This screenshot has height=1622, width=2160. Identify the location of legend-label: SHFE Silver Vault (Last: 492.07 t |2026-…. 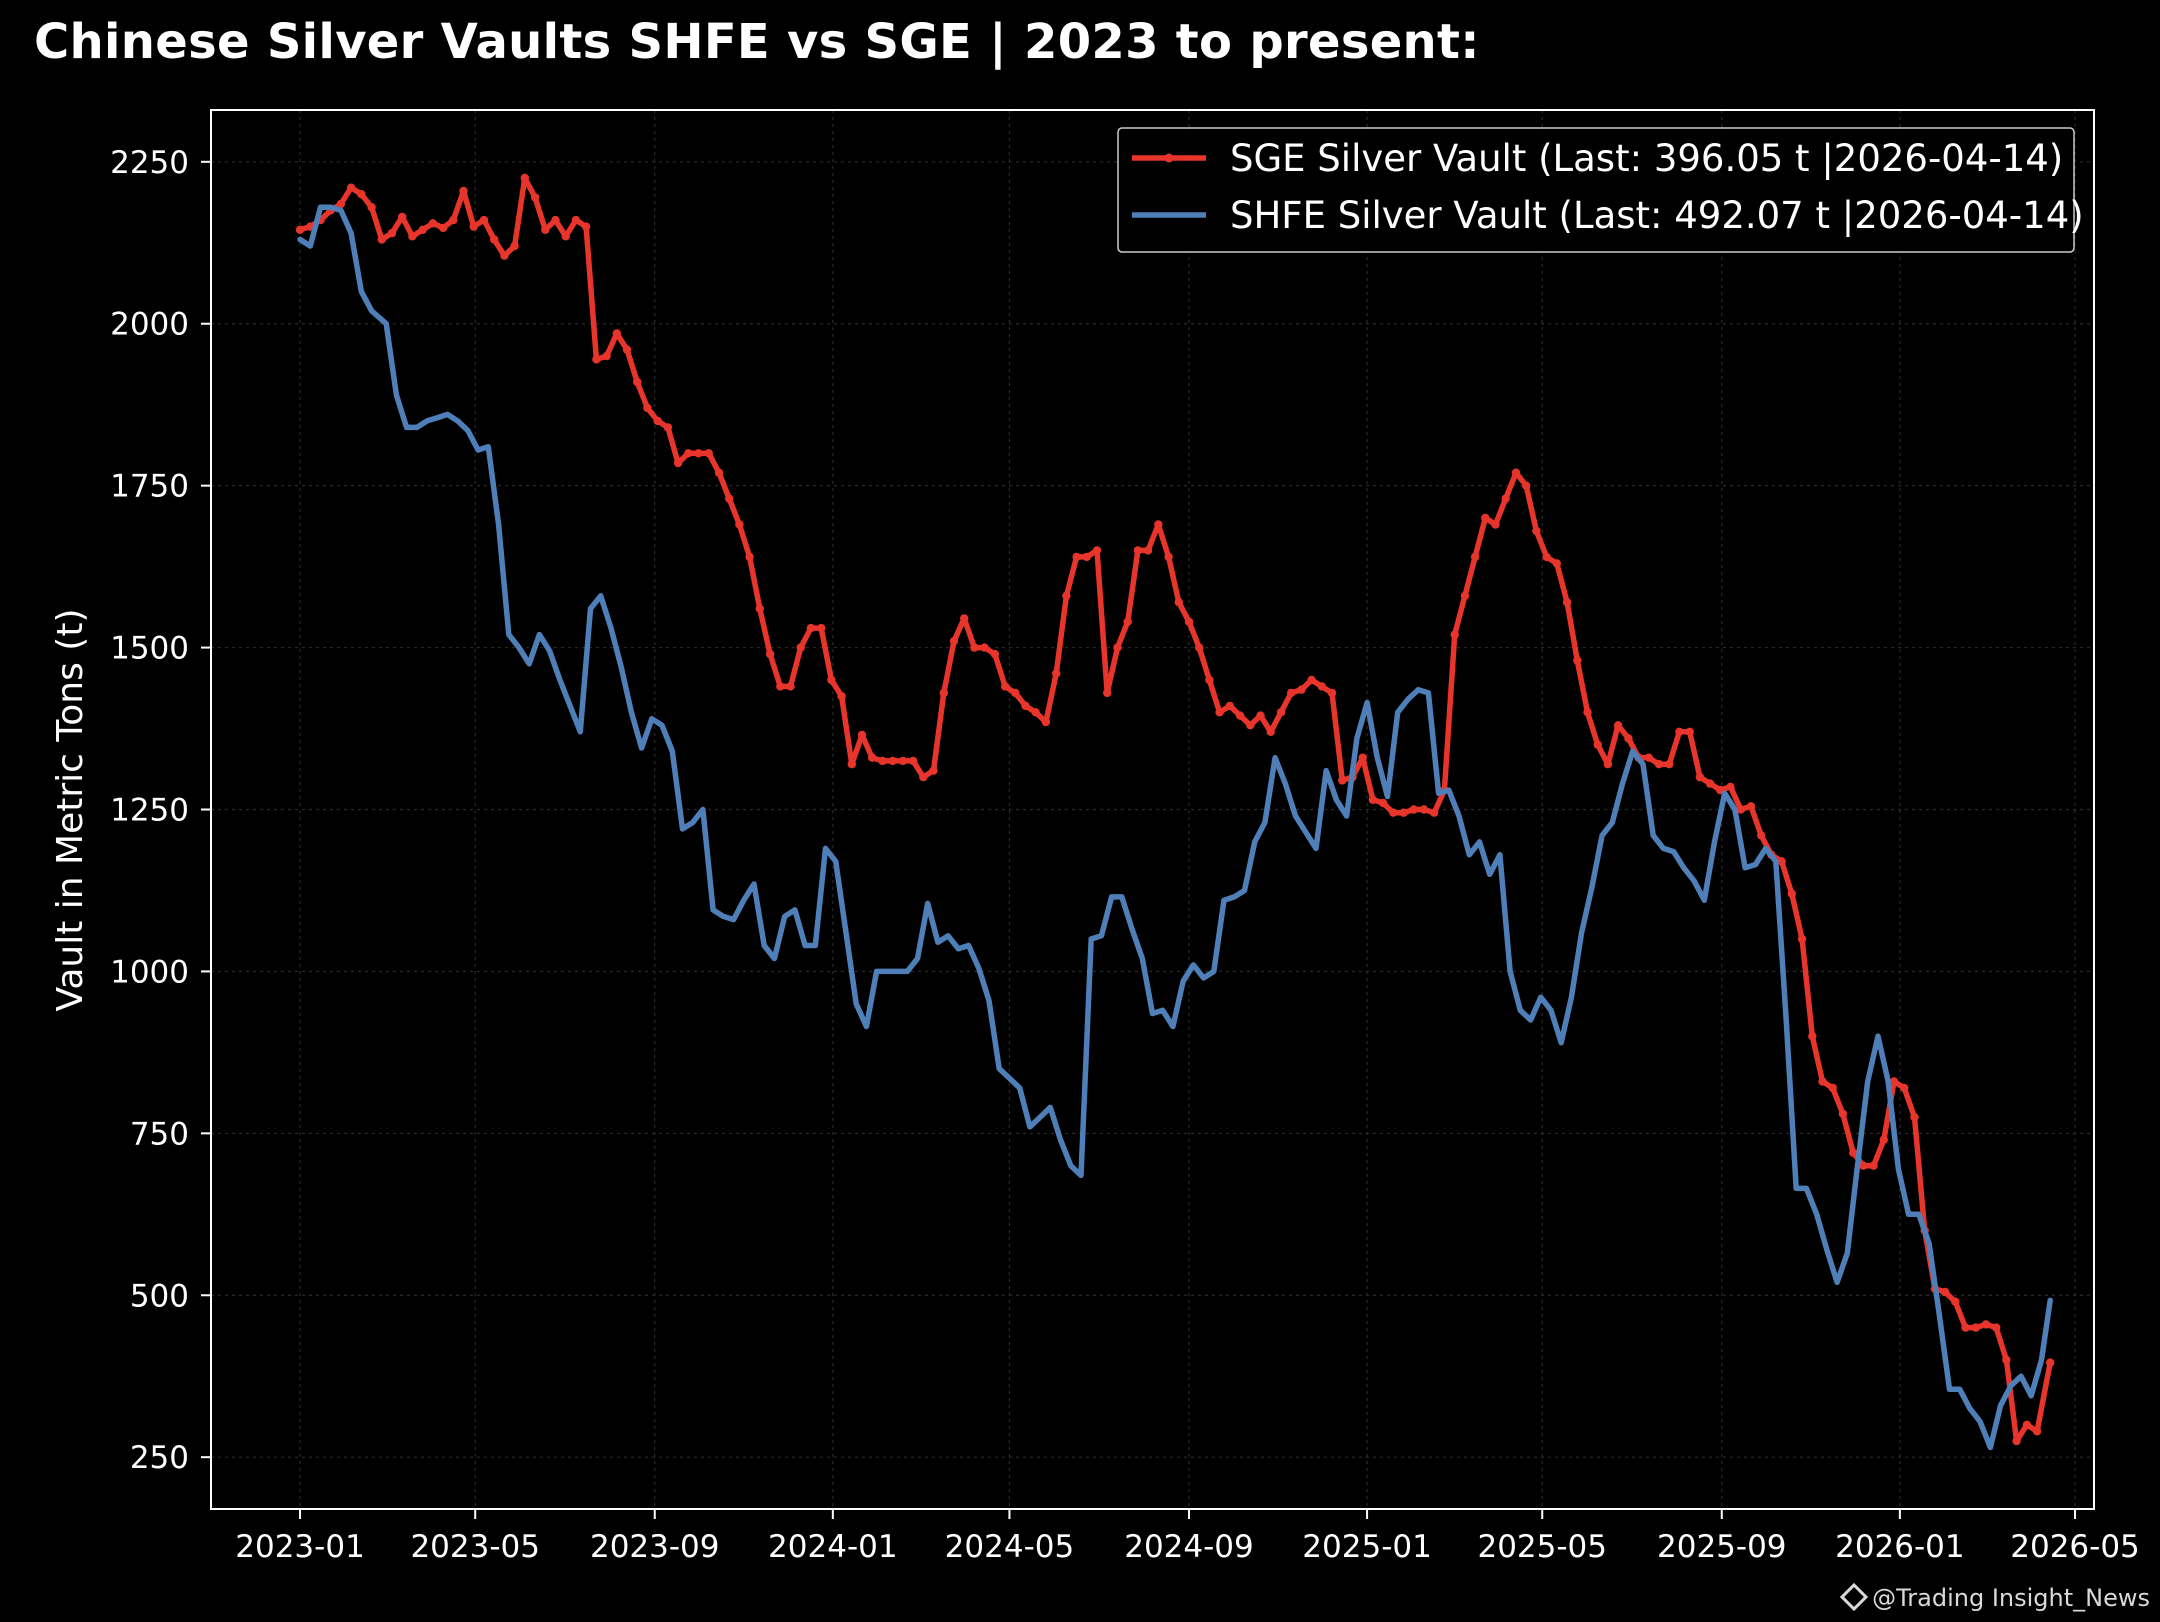
(1657, 215).